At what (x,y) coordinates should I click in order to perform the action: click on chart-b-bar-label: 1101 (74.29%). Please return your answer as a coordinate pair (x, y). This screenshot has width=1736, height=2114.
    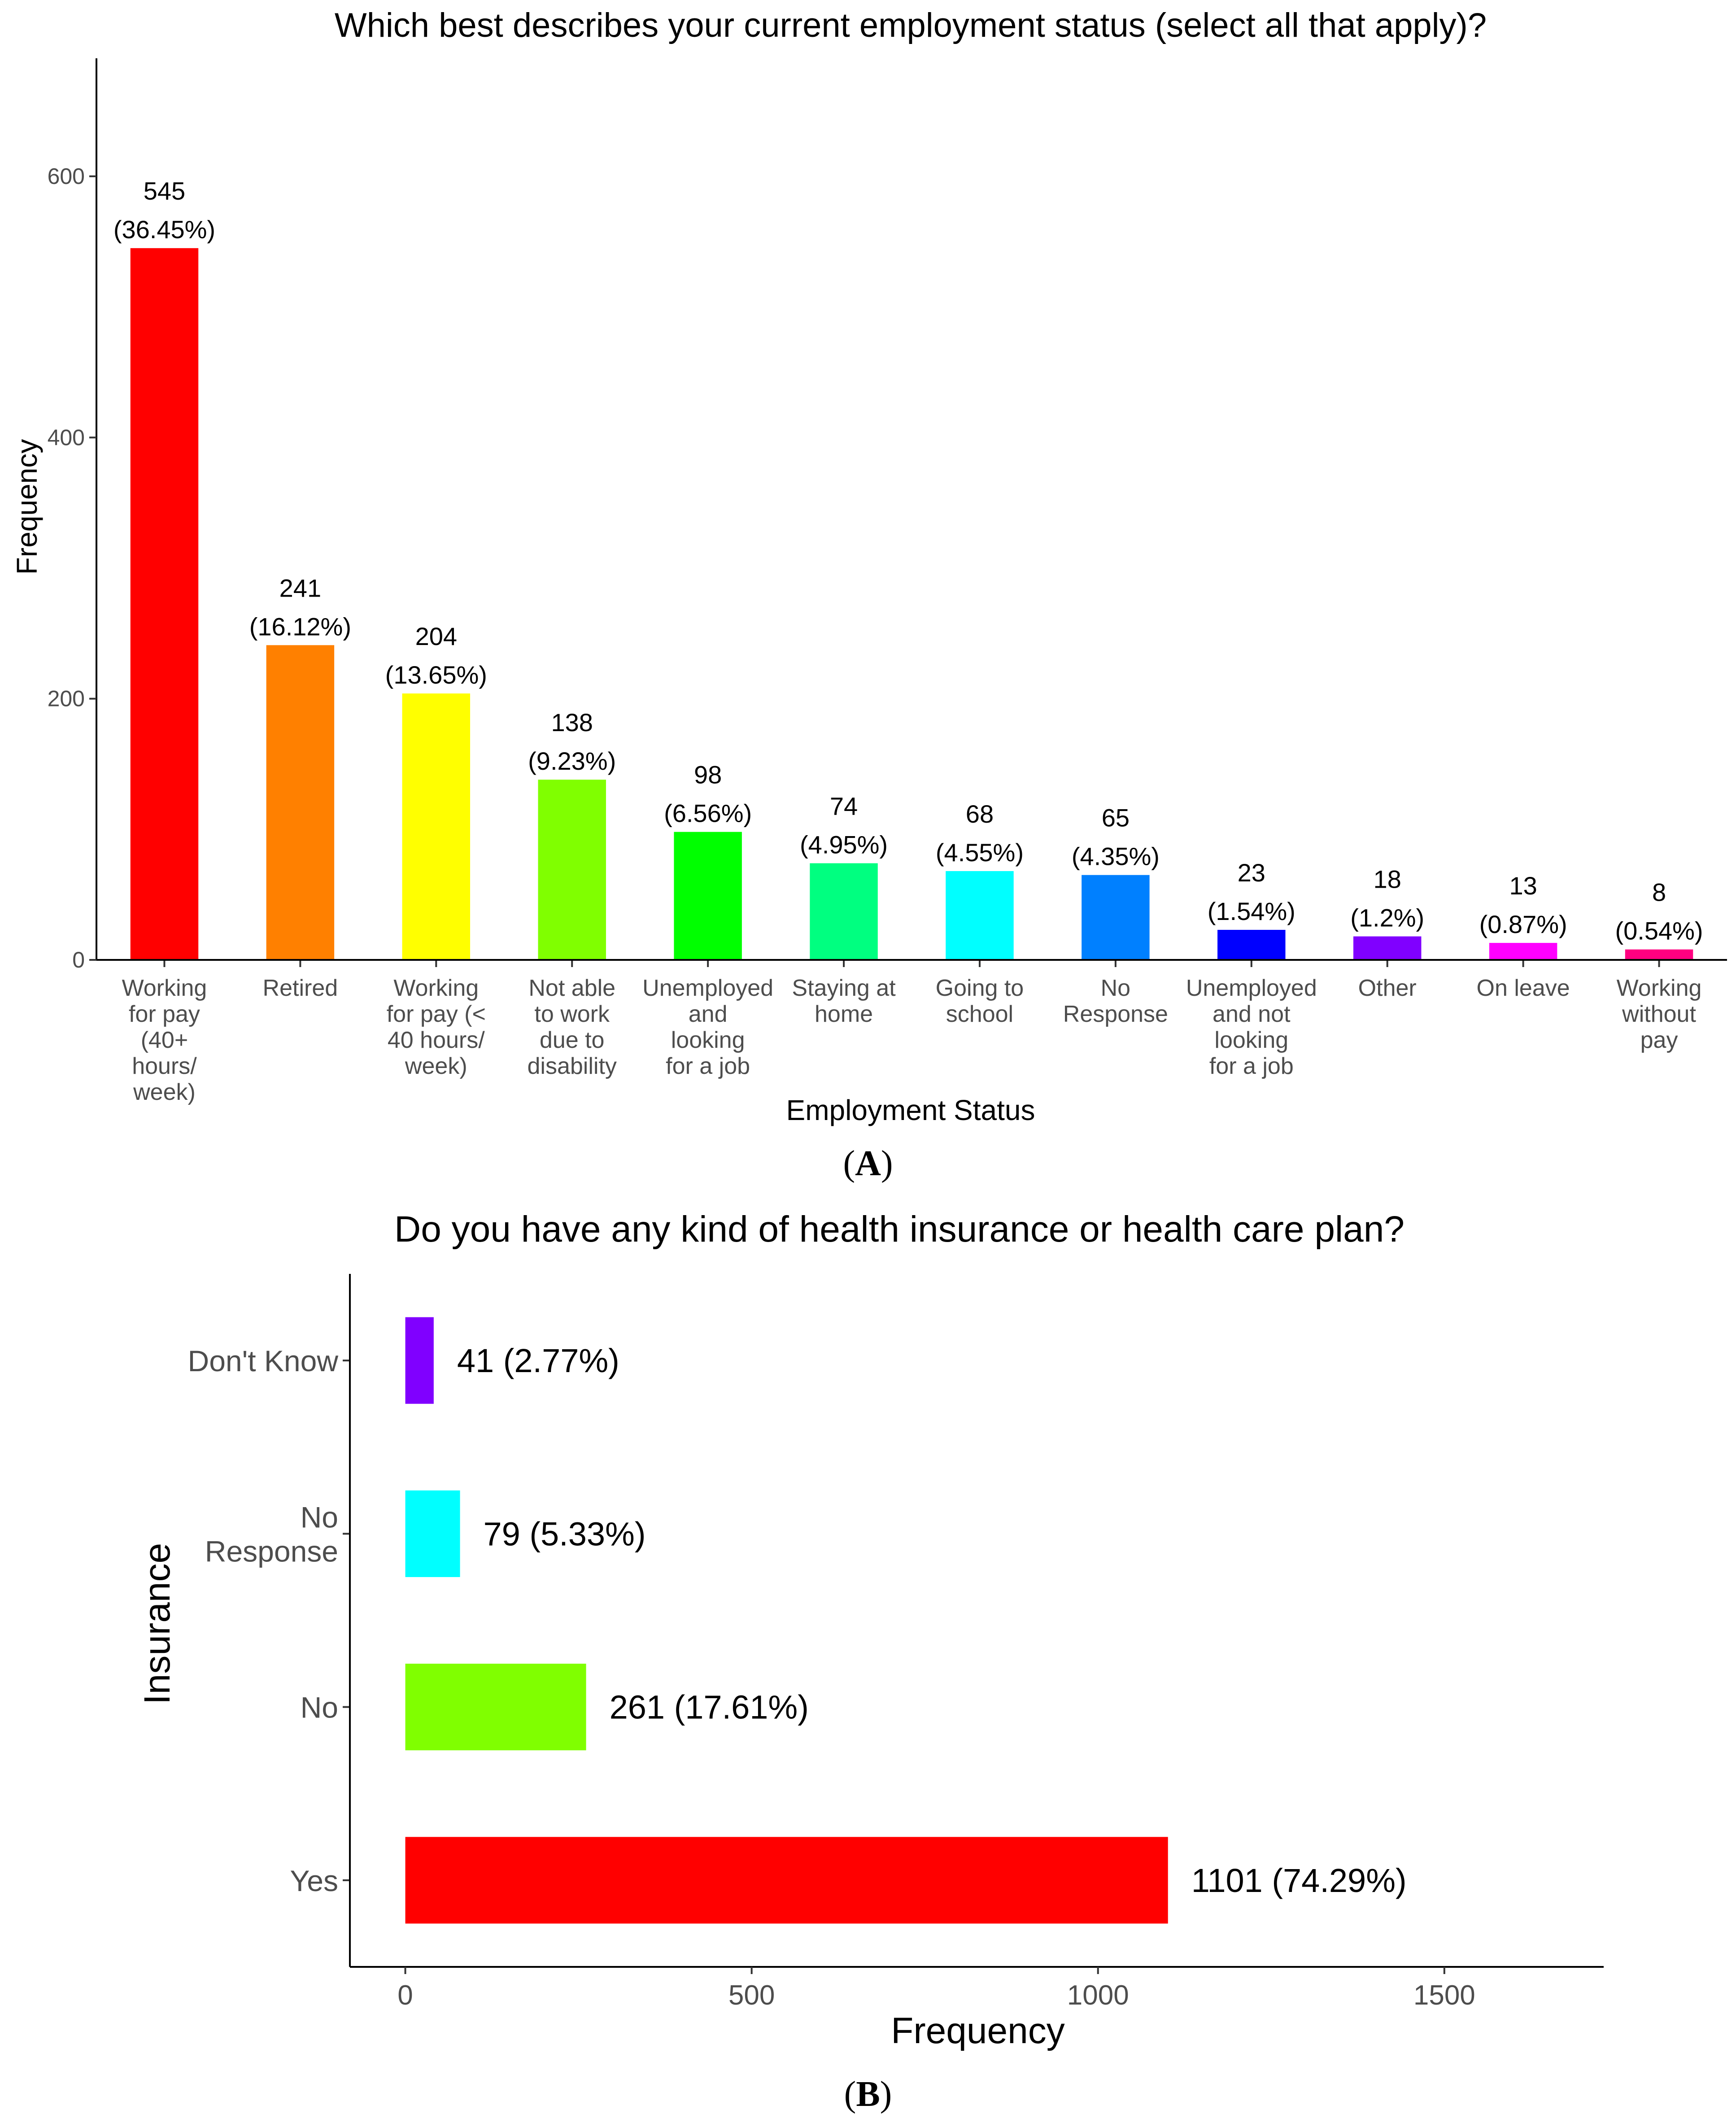
    Looking at the image, I should click on (1299, 1880).